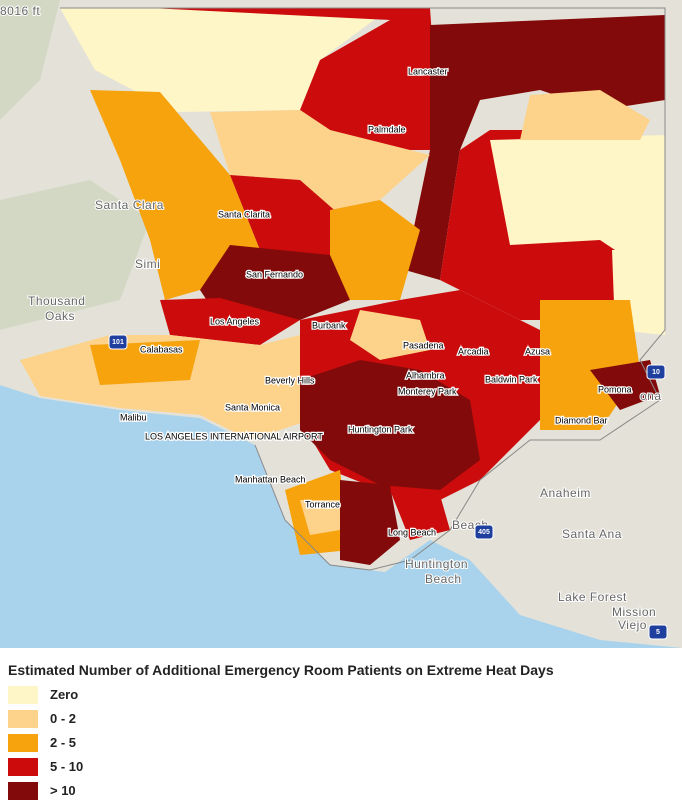 This screenshot has height=800, width=682. I want to click on basemap-label: Simi, so click(147, 264).